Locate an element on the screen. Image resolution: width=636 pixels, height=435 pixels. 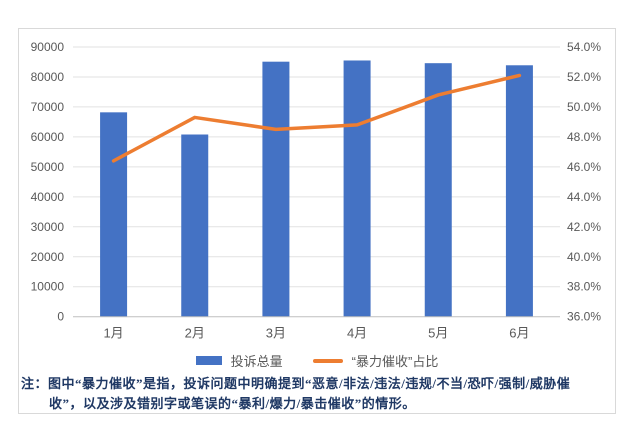
bar-3月 is located at coordinates (276, 189).